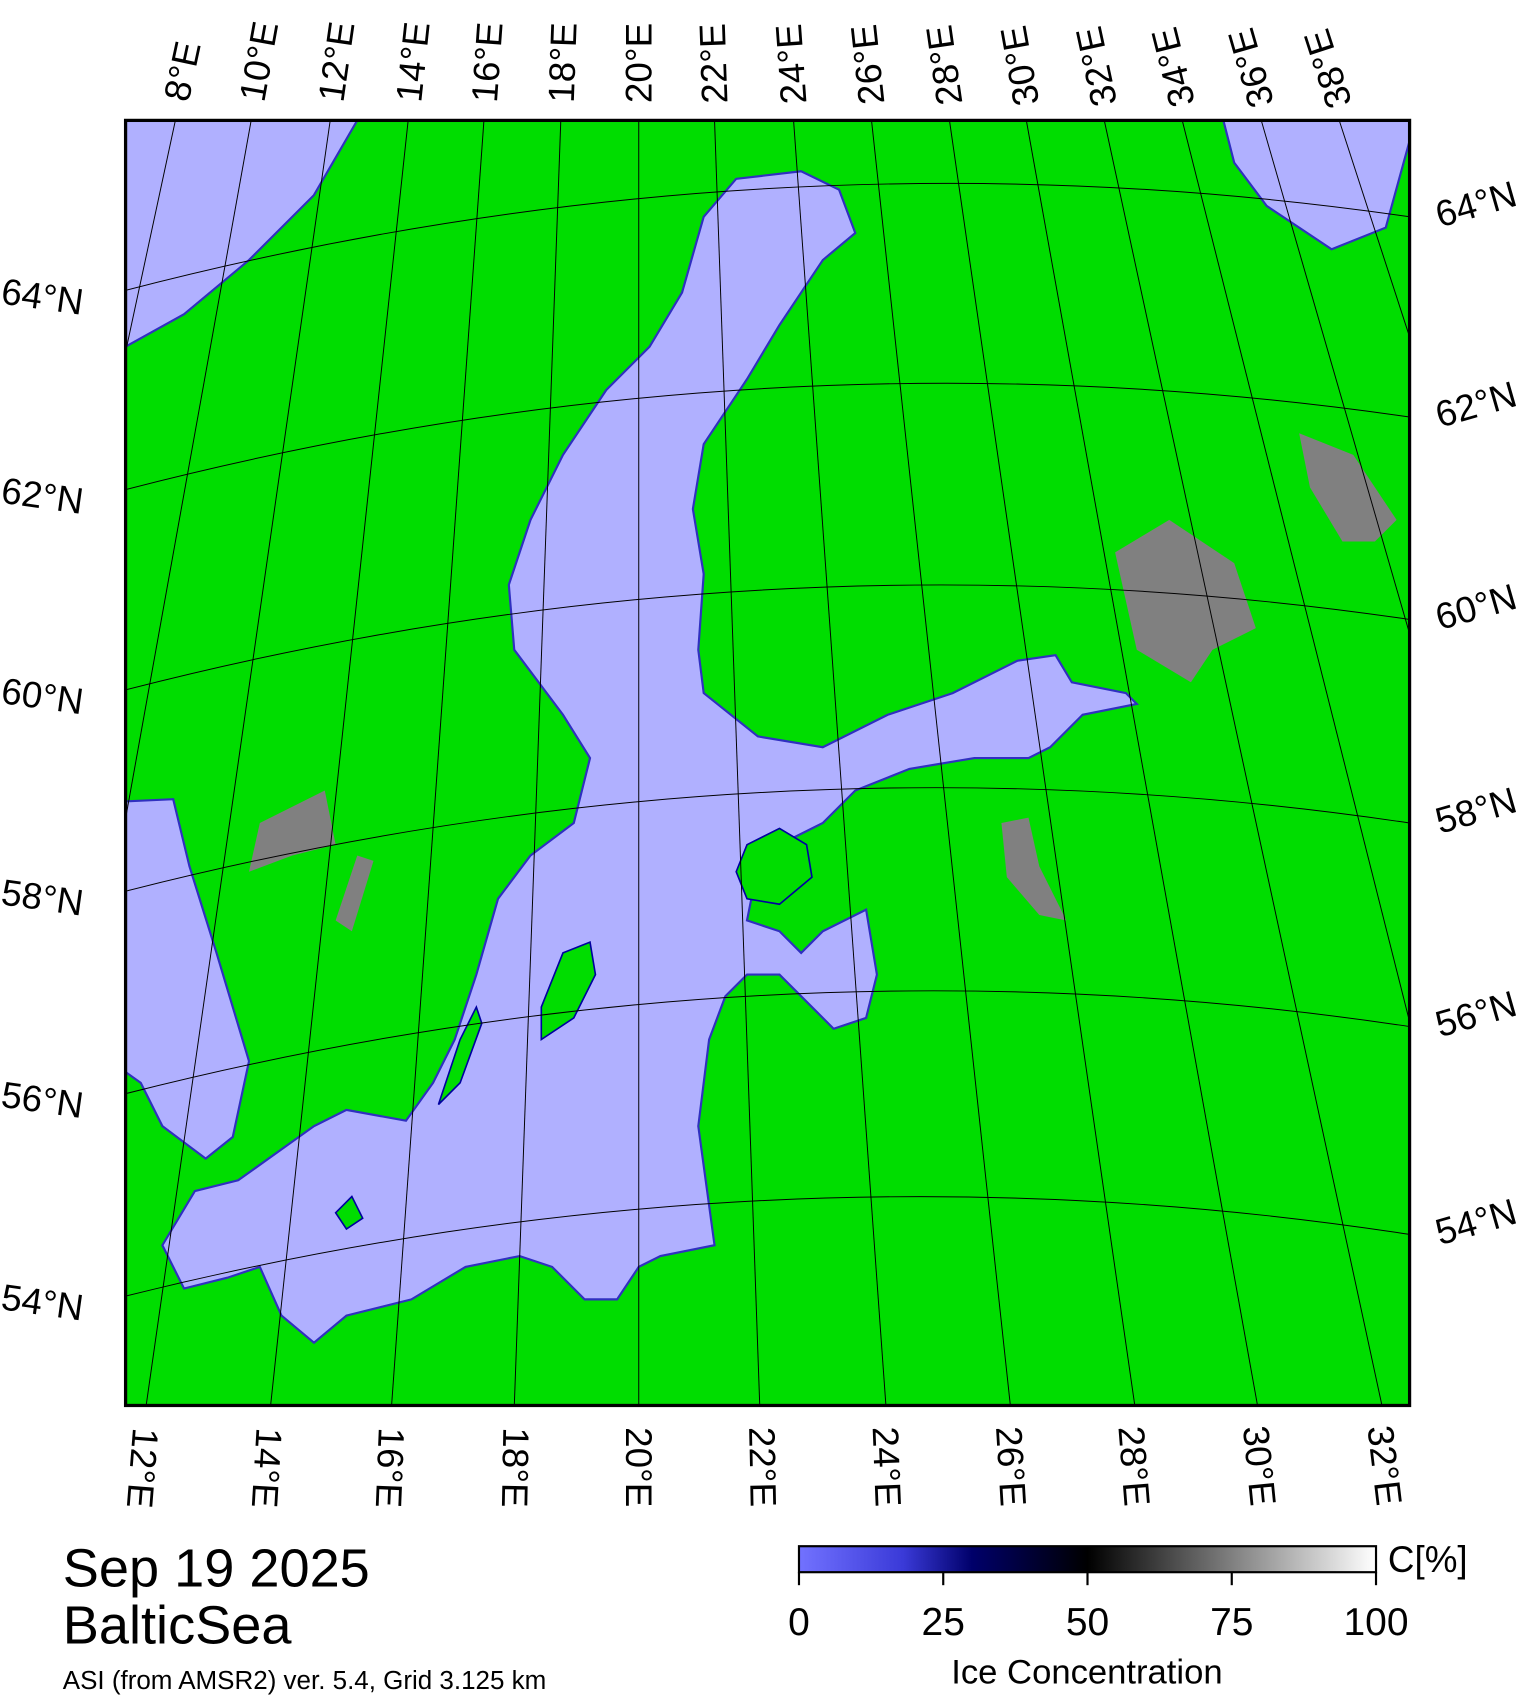  I want to click on top-label: 10°E, so click(259, 61).